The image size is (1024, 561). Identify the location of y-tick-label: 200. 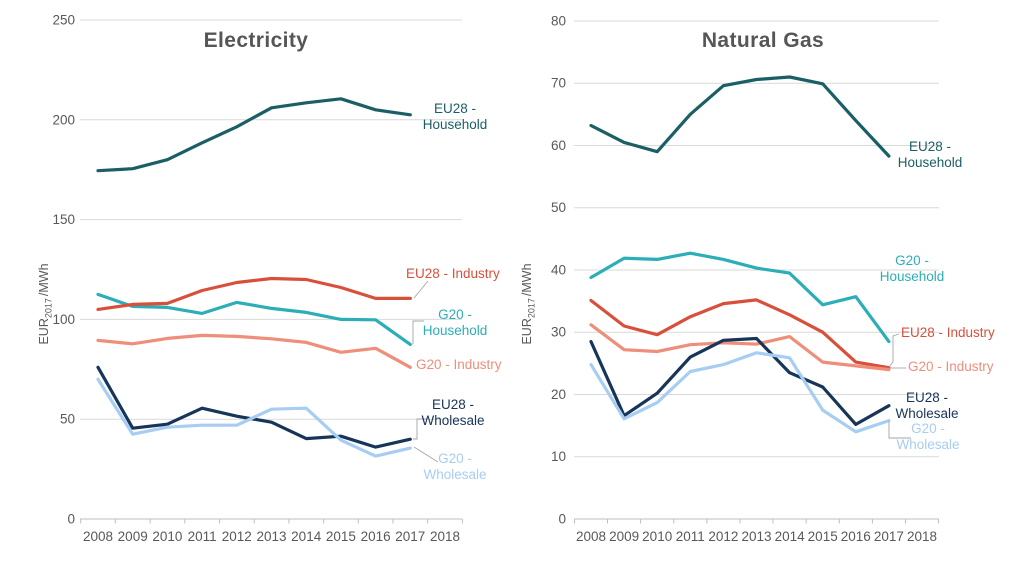
(63, 119).